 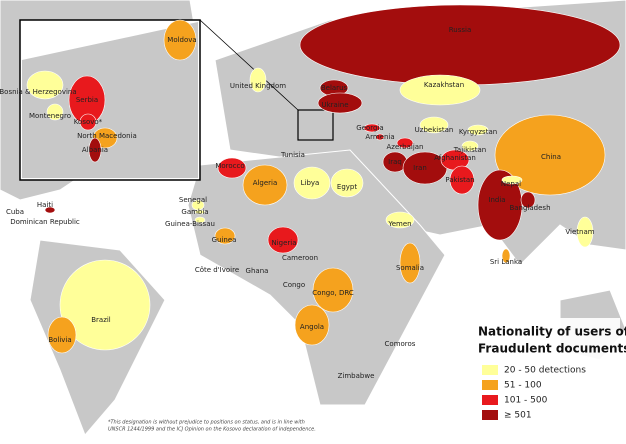 I want to click on country-label: Tunisia, so click(x=292, y=155).